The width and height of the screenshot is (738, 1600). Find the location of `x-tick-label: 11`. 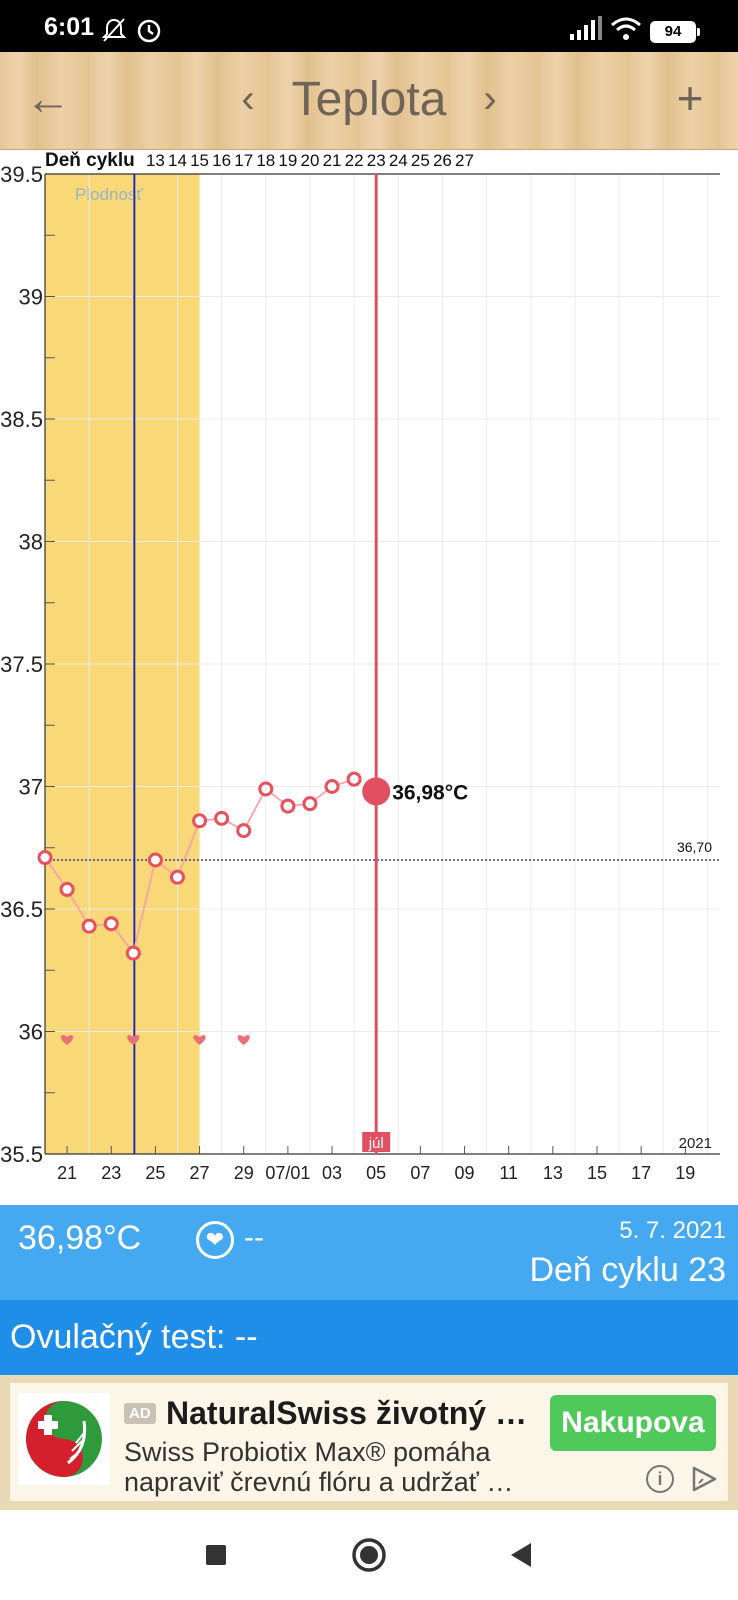

x-tick-label: 11 is located at coordinates (508, 1173).